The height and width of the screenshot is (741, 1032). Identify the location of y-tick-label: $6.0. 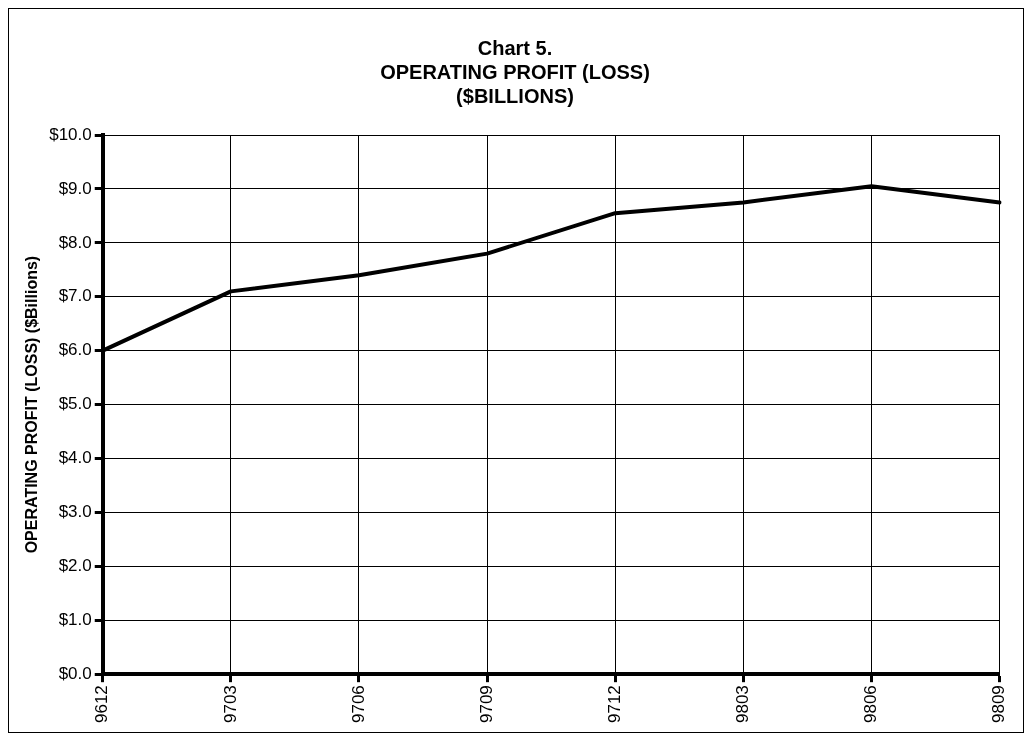
(75, 350).